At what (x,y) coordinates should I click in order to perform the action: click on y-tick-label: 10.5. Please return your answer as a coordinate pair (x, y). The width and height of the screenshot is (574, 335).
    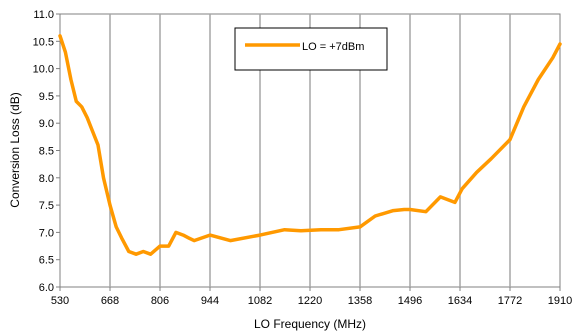
    Looking at the image, I should click on (43, 42).